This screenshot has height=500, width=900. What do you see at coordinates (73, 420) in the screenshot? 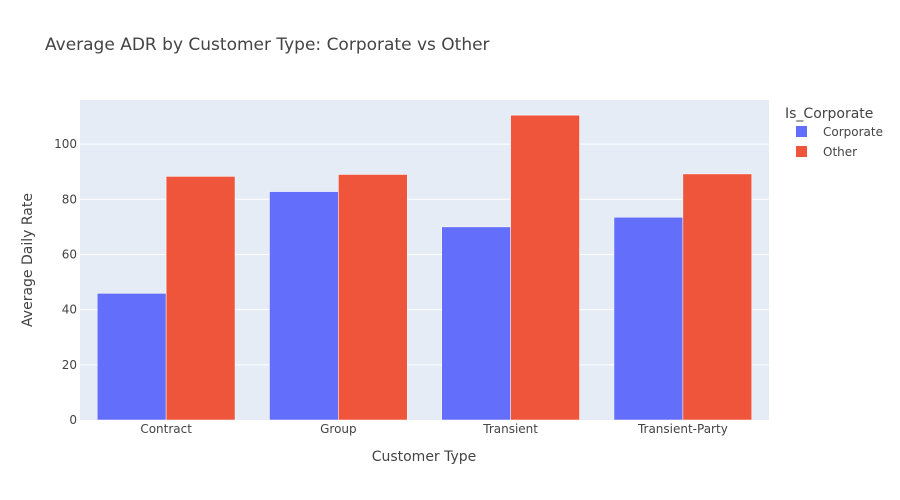
I see `y-tick-label: 0` at bounding box center [73, 420].